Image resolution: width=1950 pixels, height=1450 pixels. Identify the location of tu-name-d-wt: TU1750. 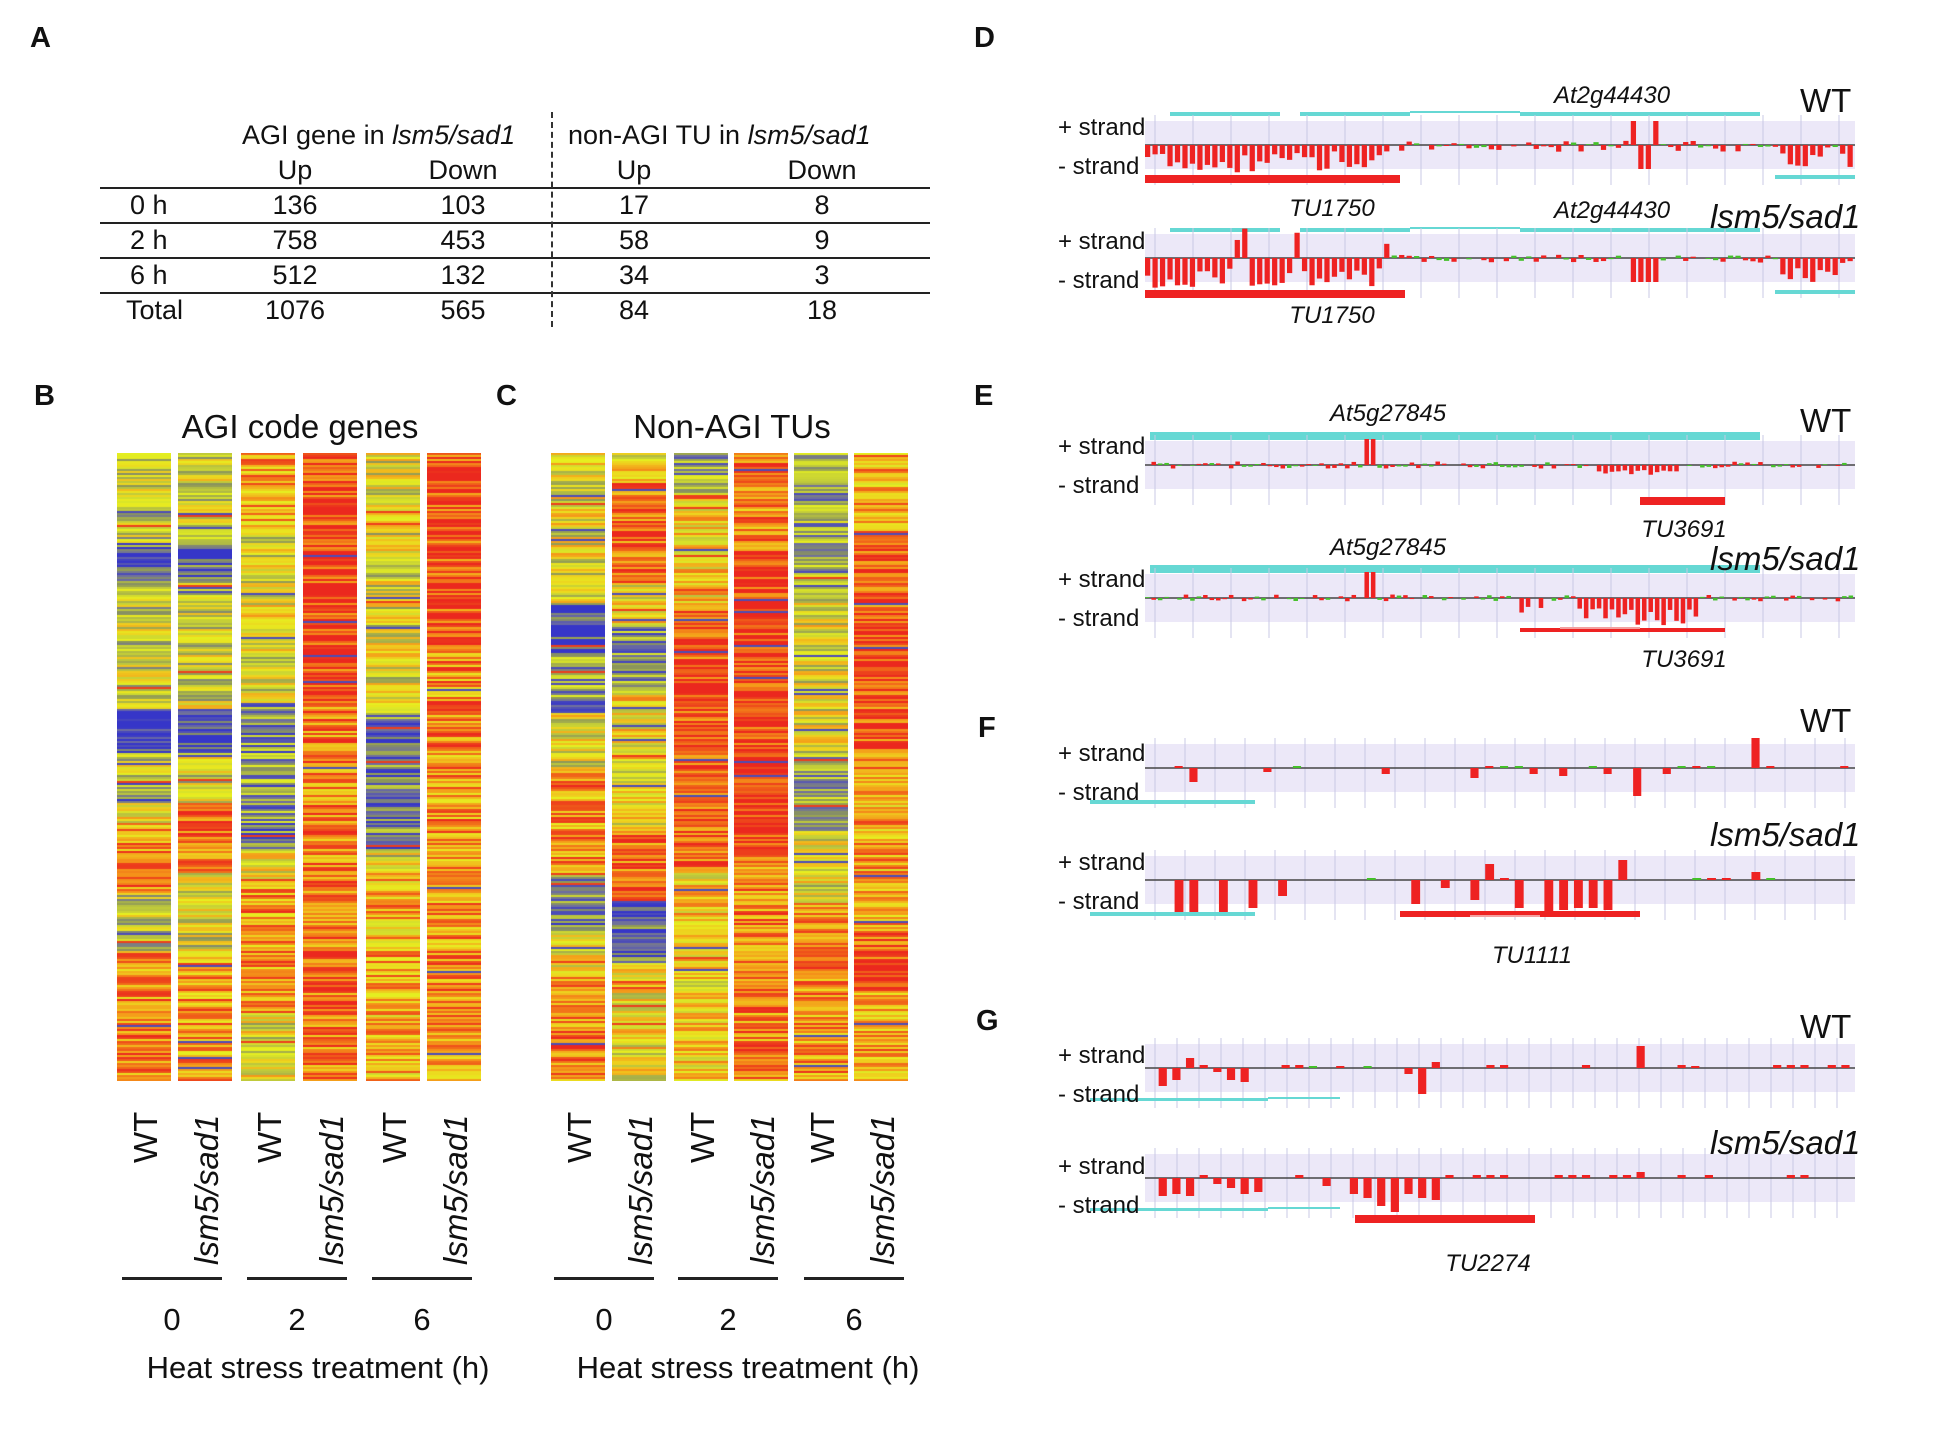
(1332, 208).